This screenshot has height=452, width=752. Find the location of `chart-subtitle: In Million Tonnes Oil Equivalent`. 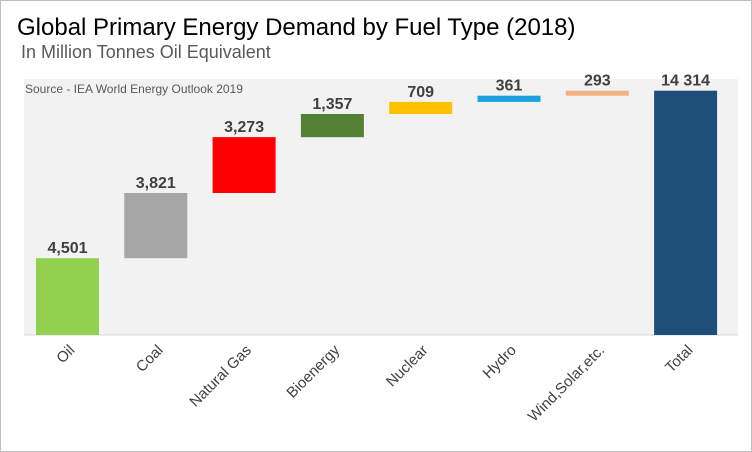

chart-subtitle: In Million Tonnes Oil Equivalent is located at coordinates (146, 52).